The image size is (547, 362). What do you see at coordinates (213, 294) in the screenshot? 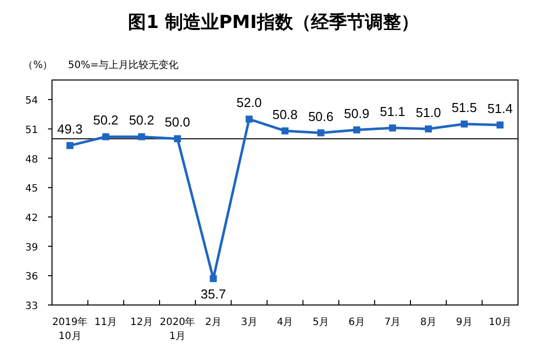
I see `data-label: 35.7` at bounding box center [213, 294].